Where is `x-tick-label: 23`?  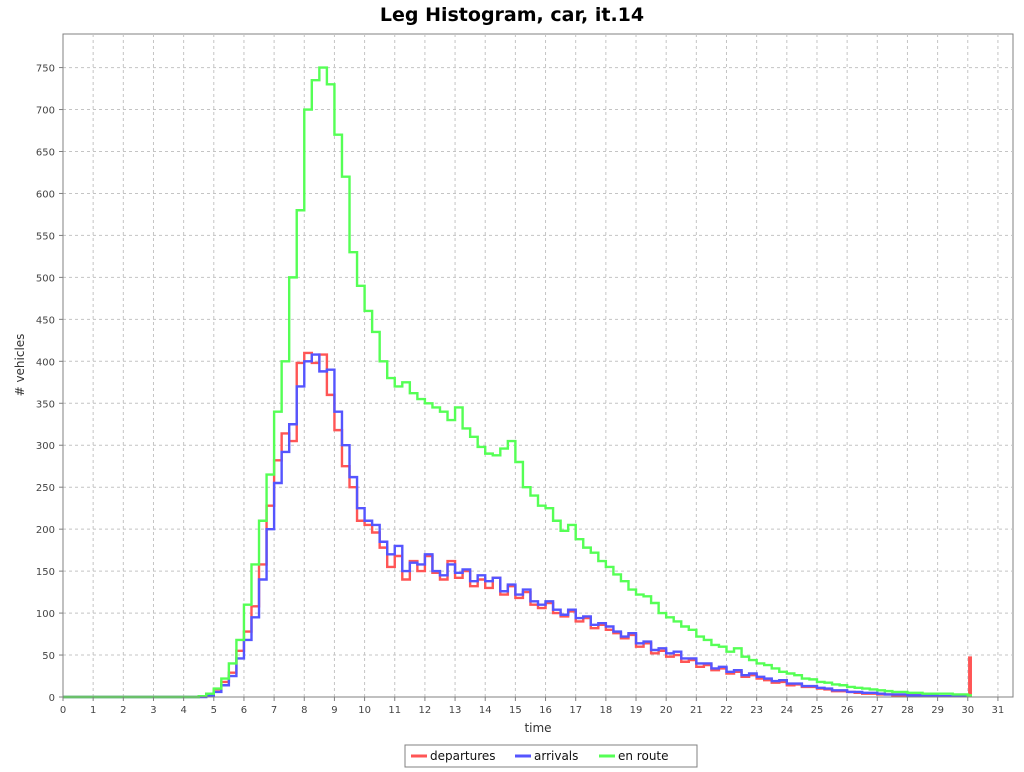 x-tick-label: 23 is located at coordinates (756, 710).